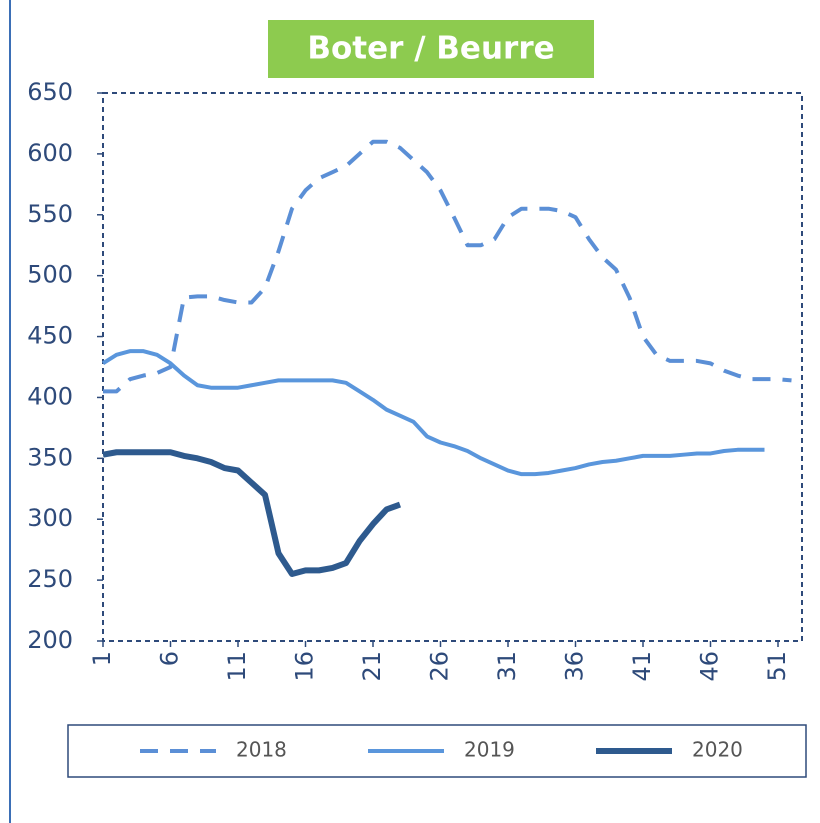 This screenshot has width=820, height=823. What do you see at coordinates (642, 666) in the screenshot?
I see `x-tick-label: 41` at bounding box center [642, 666].